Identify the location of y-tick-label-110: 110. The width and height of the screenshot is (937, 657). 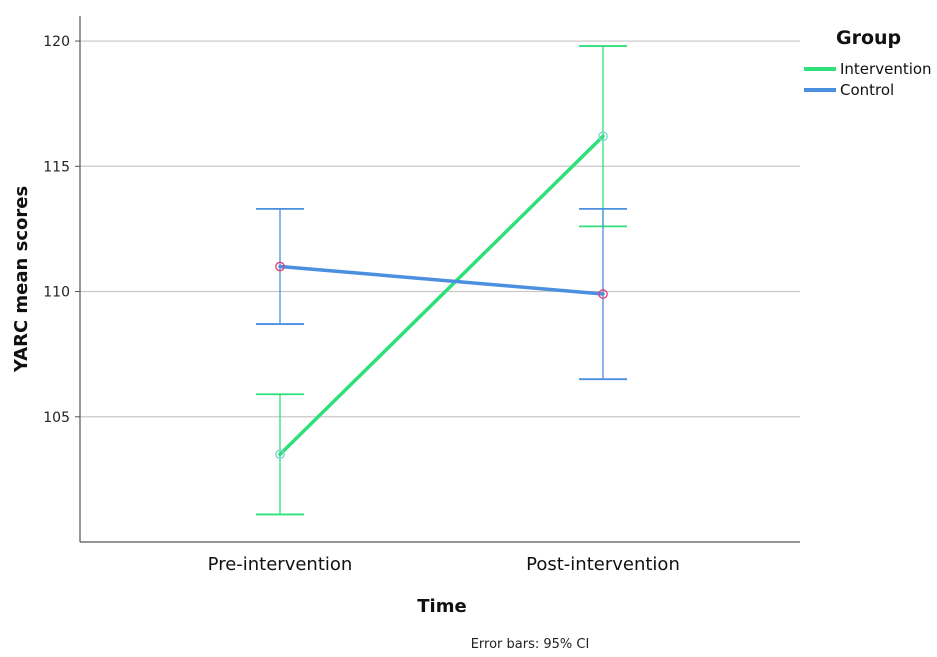
(56, 293).